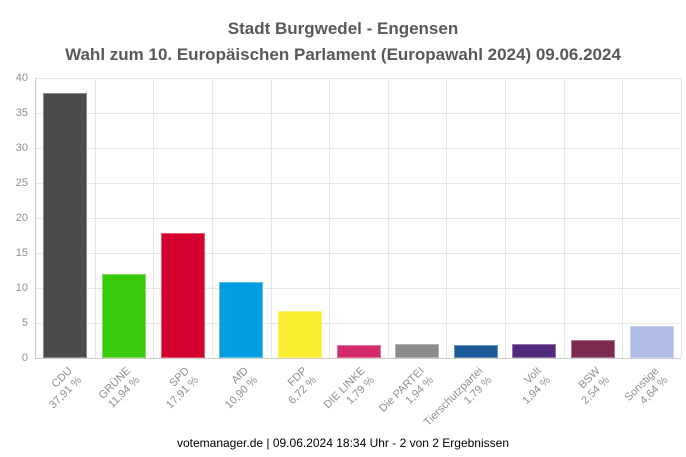 This screenshot has width=686, height=457. Describe the element at coordinates (24, 358) in the screenshot. I see `y-axis-tick-label: 0` at that location.